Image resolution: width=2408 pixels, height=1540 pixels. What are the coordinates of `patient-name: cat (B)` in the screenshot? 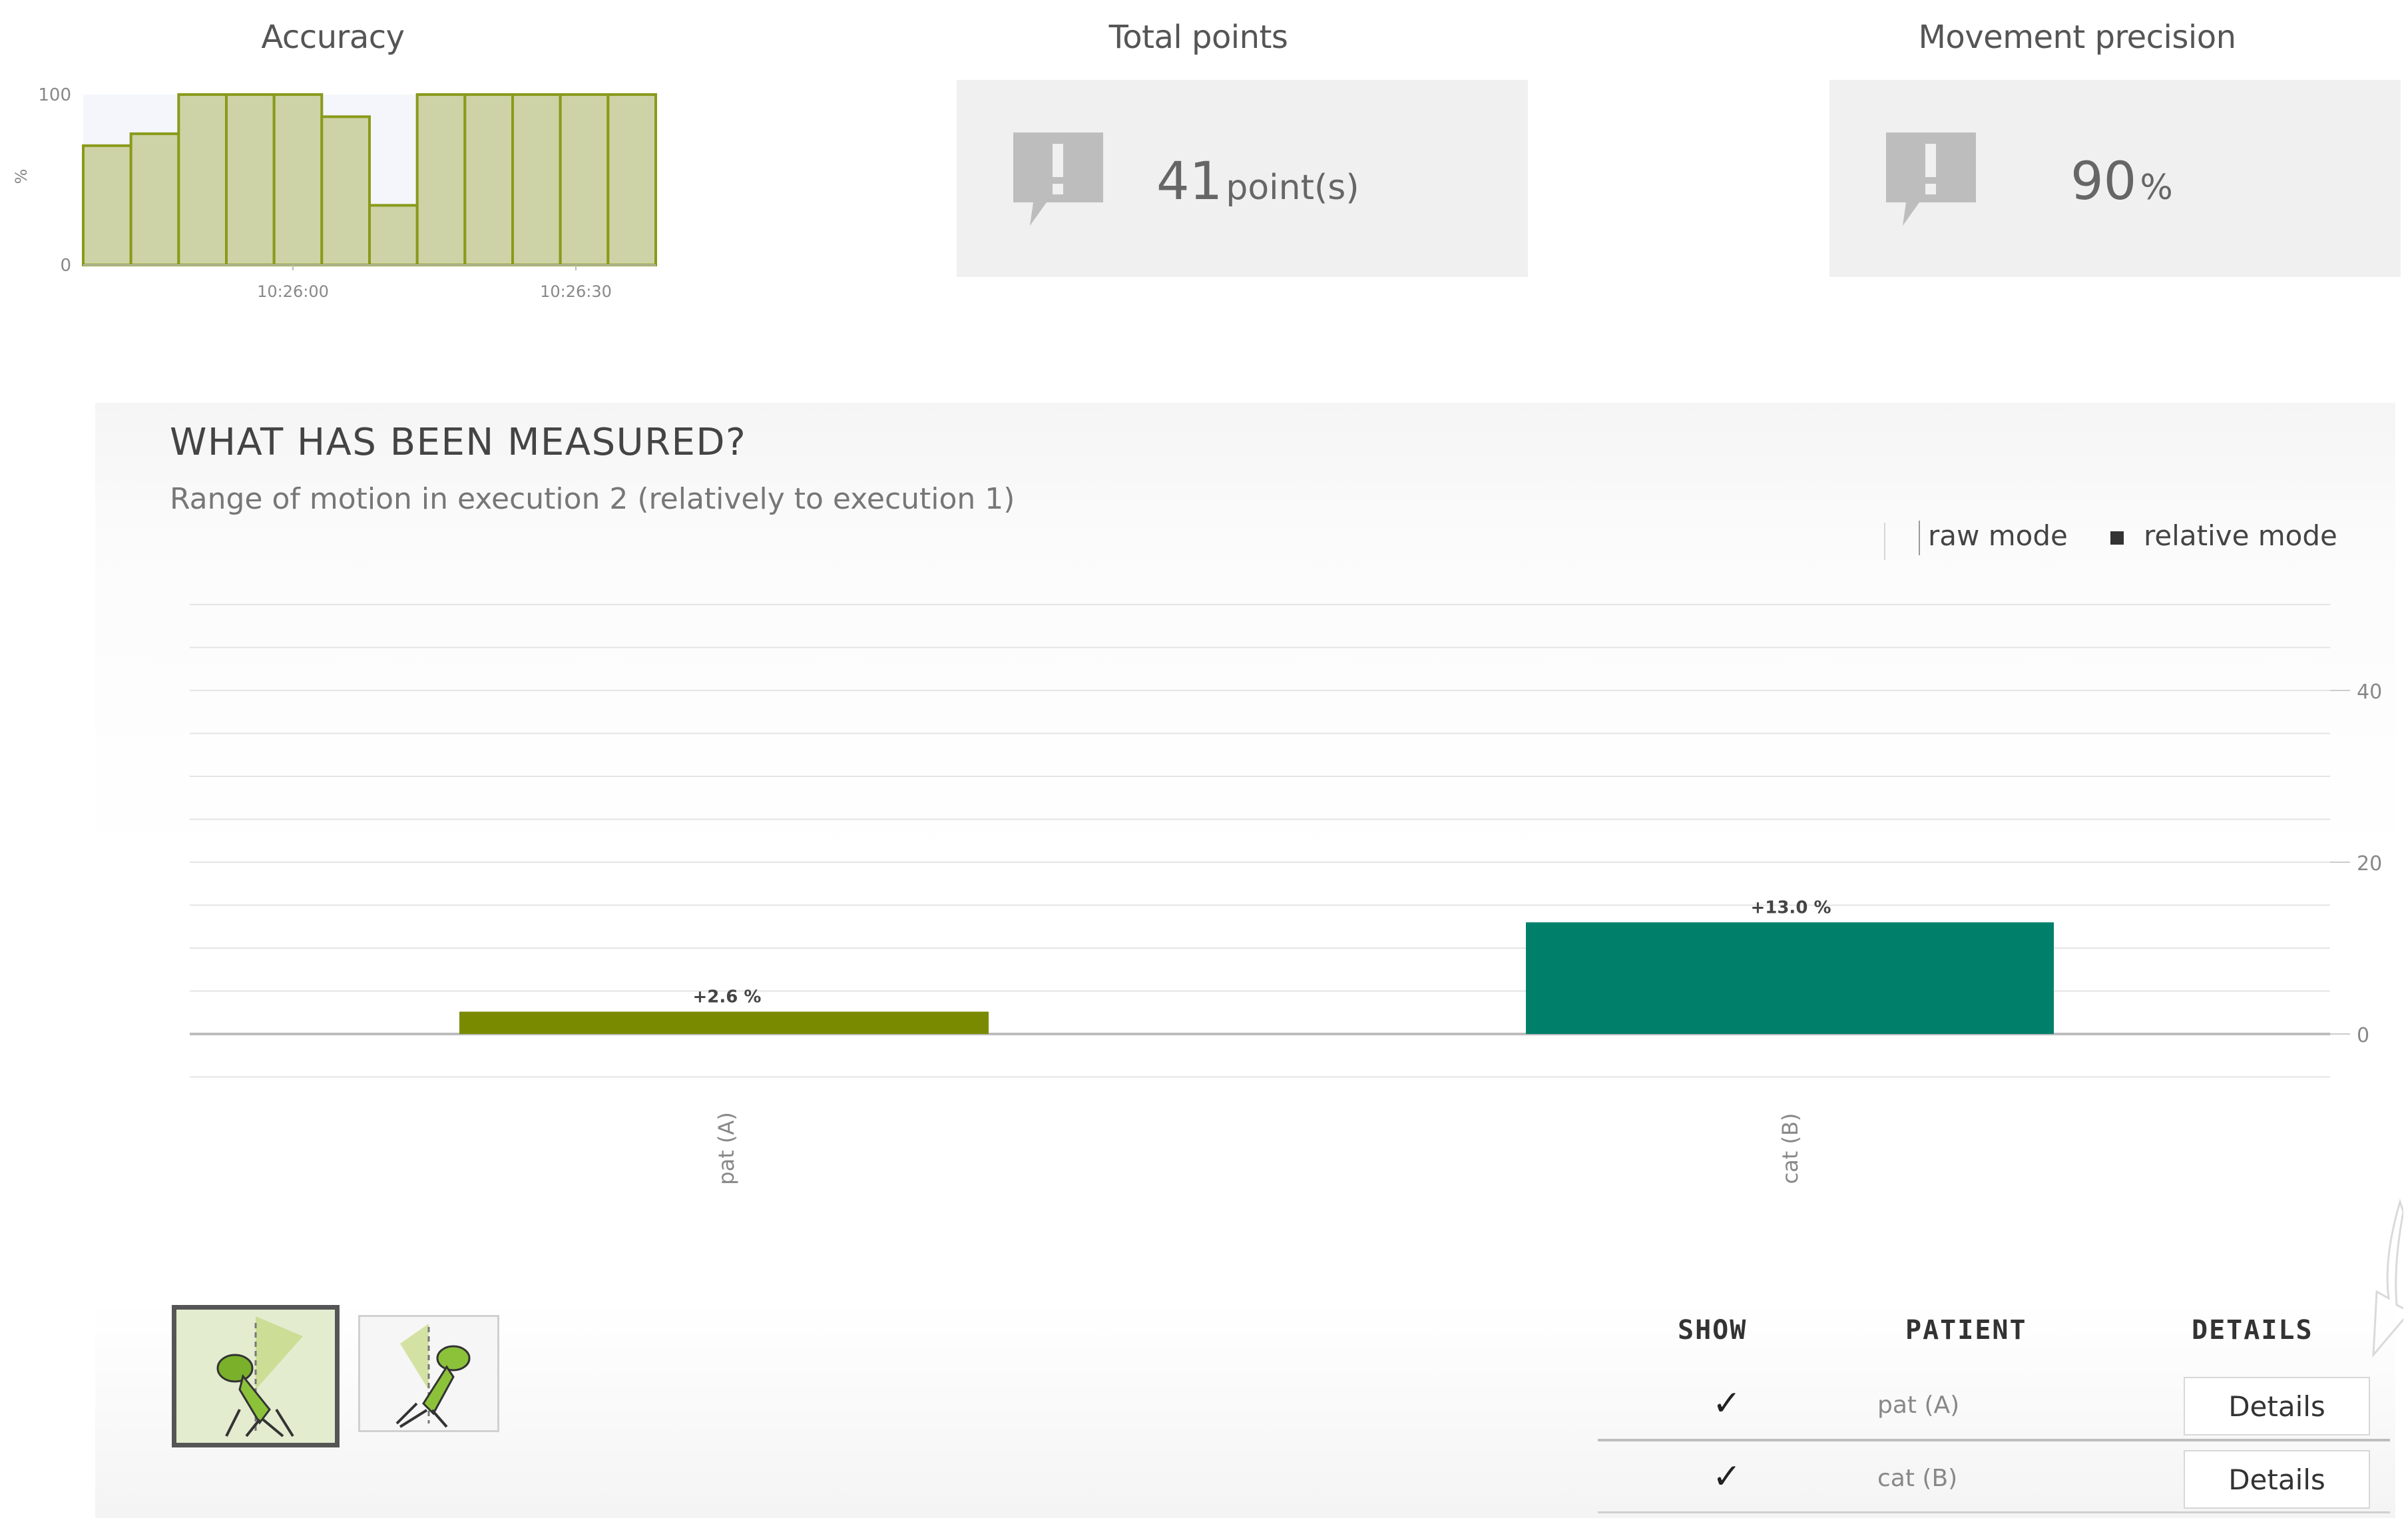 It's located at (1918, 1478).